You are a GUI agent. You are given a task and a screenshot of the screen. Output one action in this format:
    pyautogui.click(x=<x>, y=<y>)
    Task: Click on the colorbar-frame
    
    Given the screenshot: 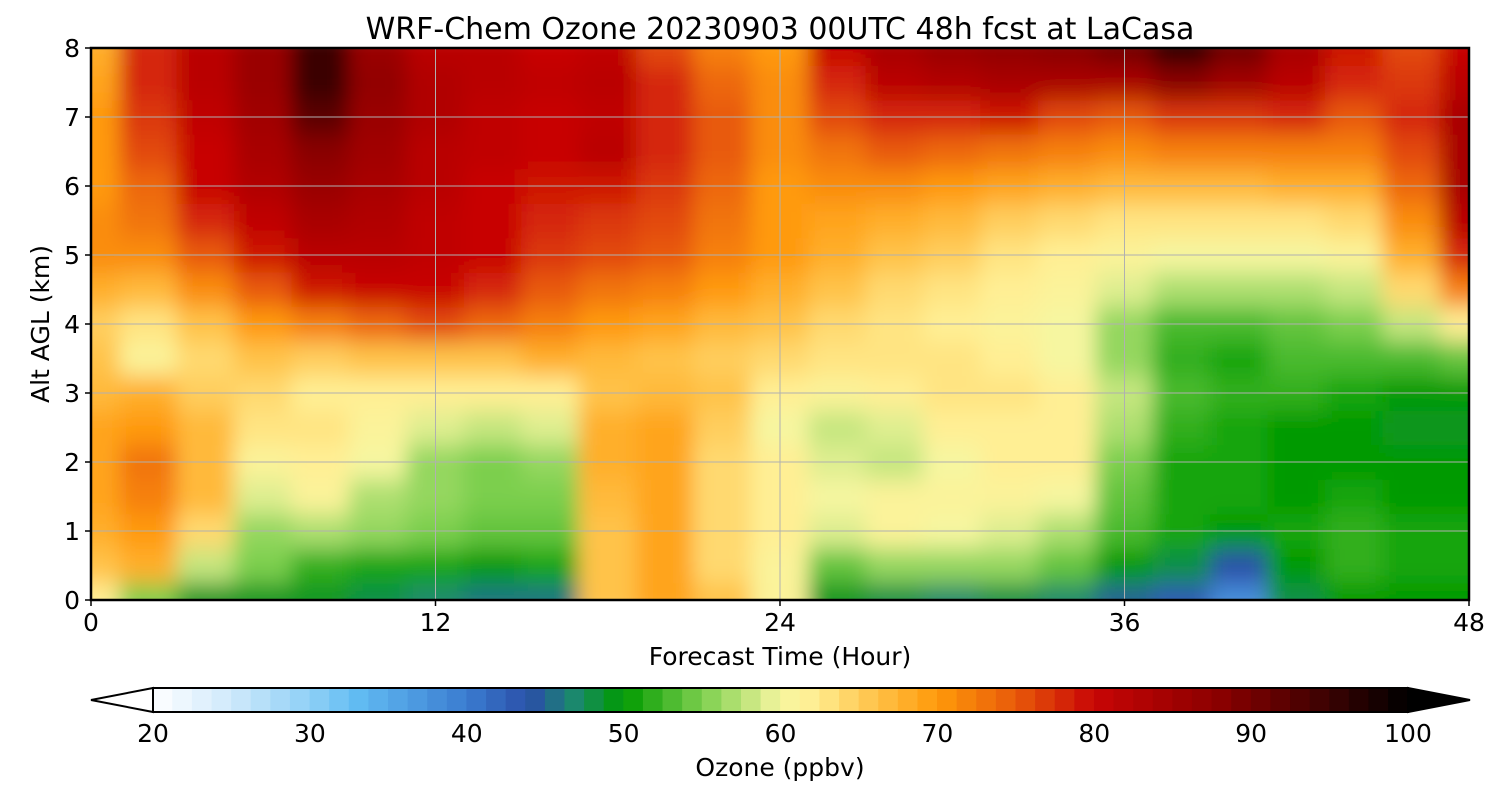 What is the action you would take?
    pyautogui.click(x=780, y=700)
    